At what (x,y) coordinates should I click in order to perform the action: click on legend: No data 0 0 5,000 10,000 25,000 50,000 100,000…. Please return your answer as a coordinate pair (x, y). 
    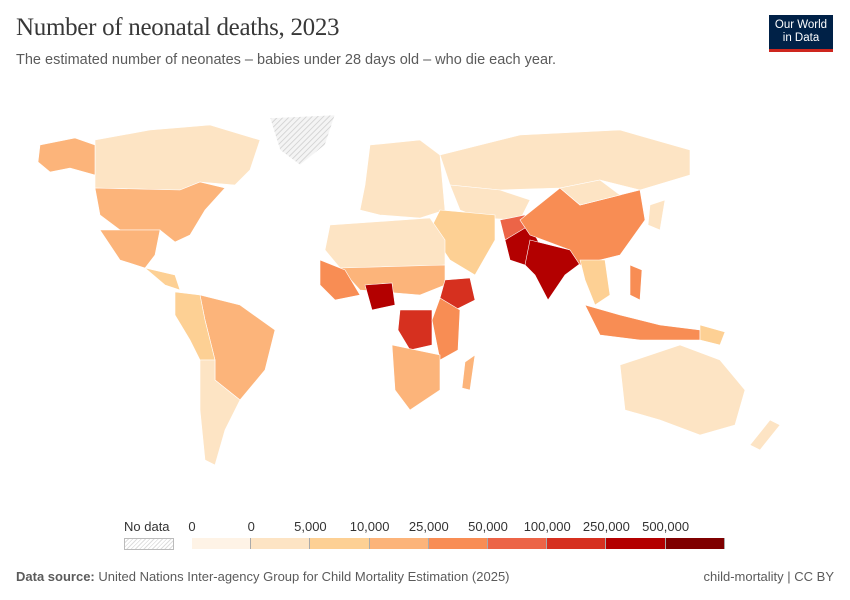
    Looking at the image, I should click on (425, 535).